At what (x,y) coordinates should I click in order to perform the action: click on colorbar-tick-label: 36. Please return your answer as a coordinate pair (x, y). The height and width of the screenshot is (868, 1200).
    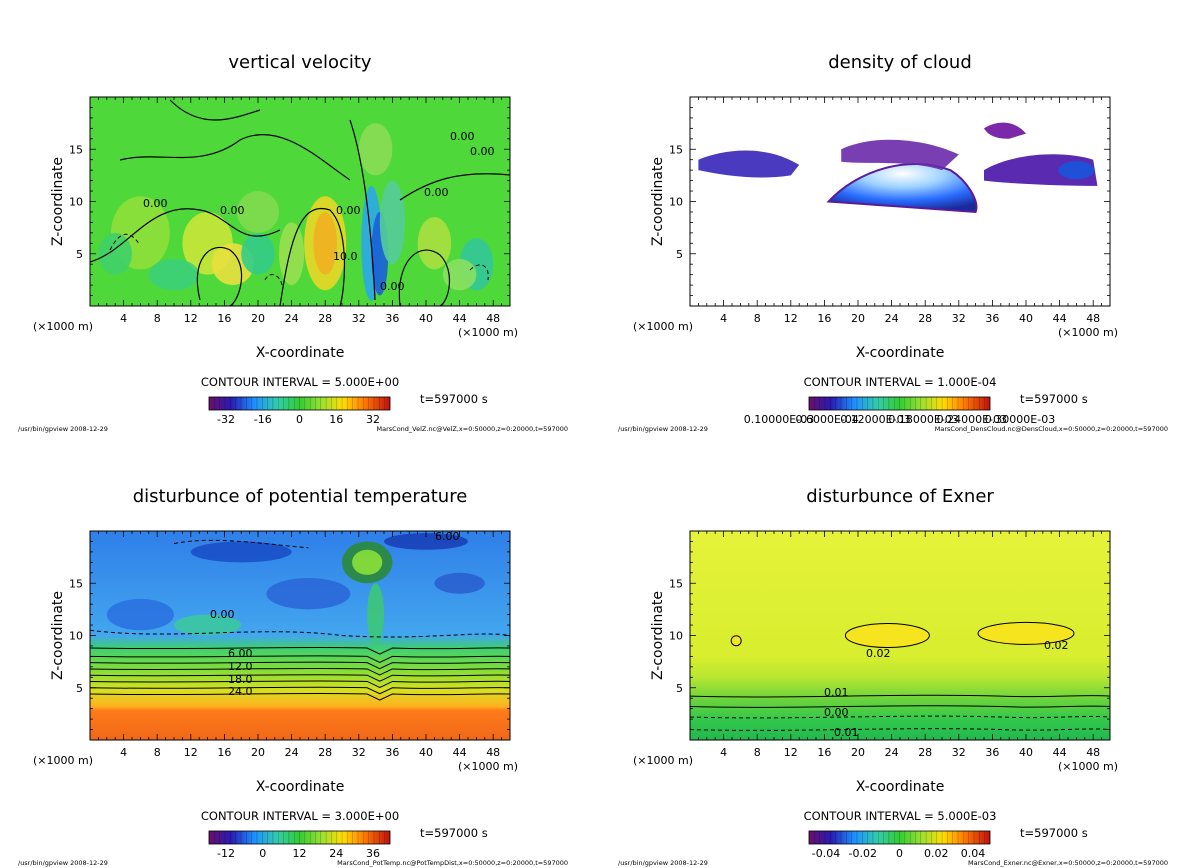
    Looking at the image, I should click on (373, 853).